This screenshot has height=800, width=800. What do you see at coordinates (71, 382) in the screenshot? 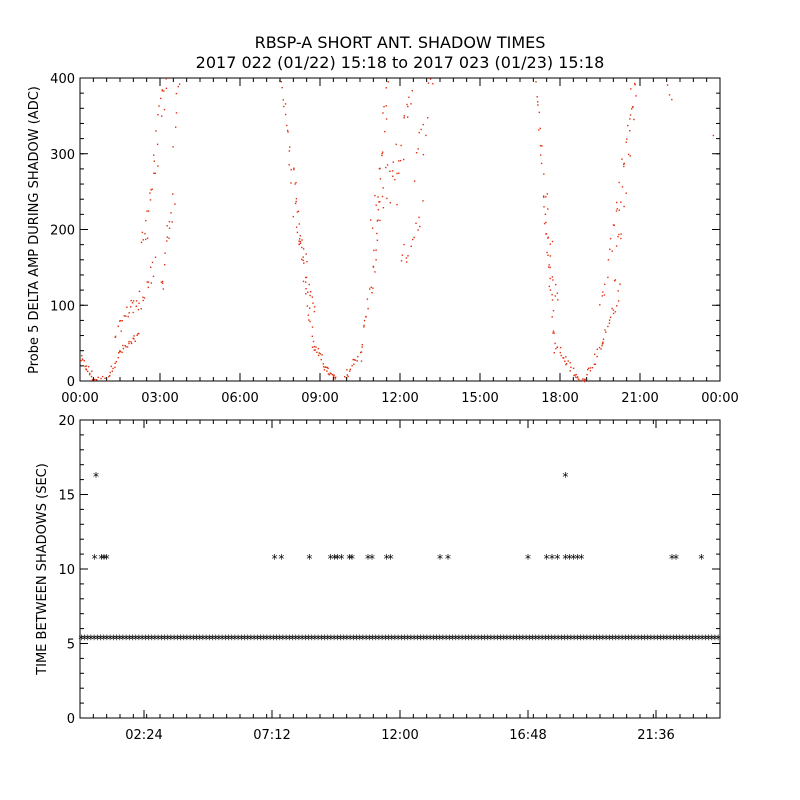
I see `y-tick-label: 0` at bounding box center [71, 382].